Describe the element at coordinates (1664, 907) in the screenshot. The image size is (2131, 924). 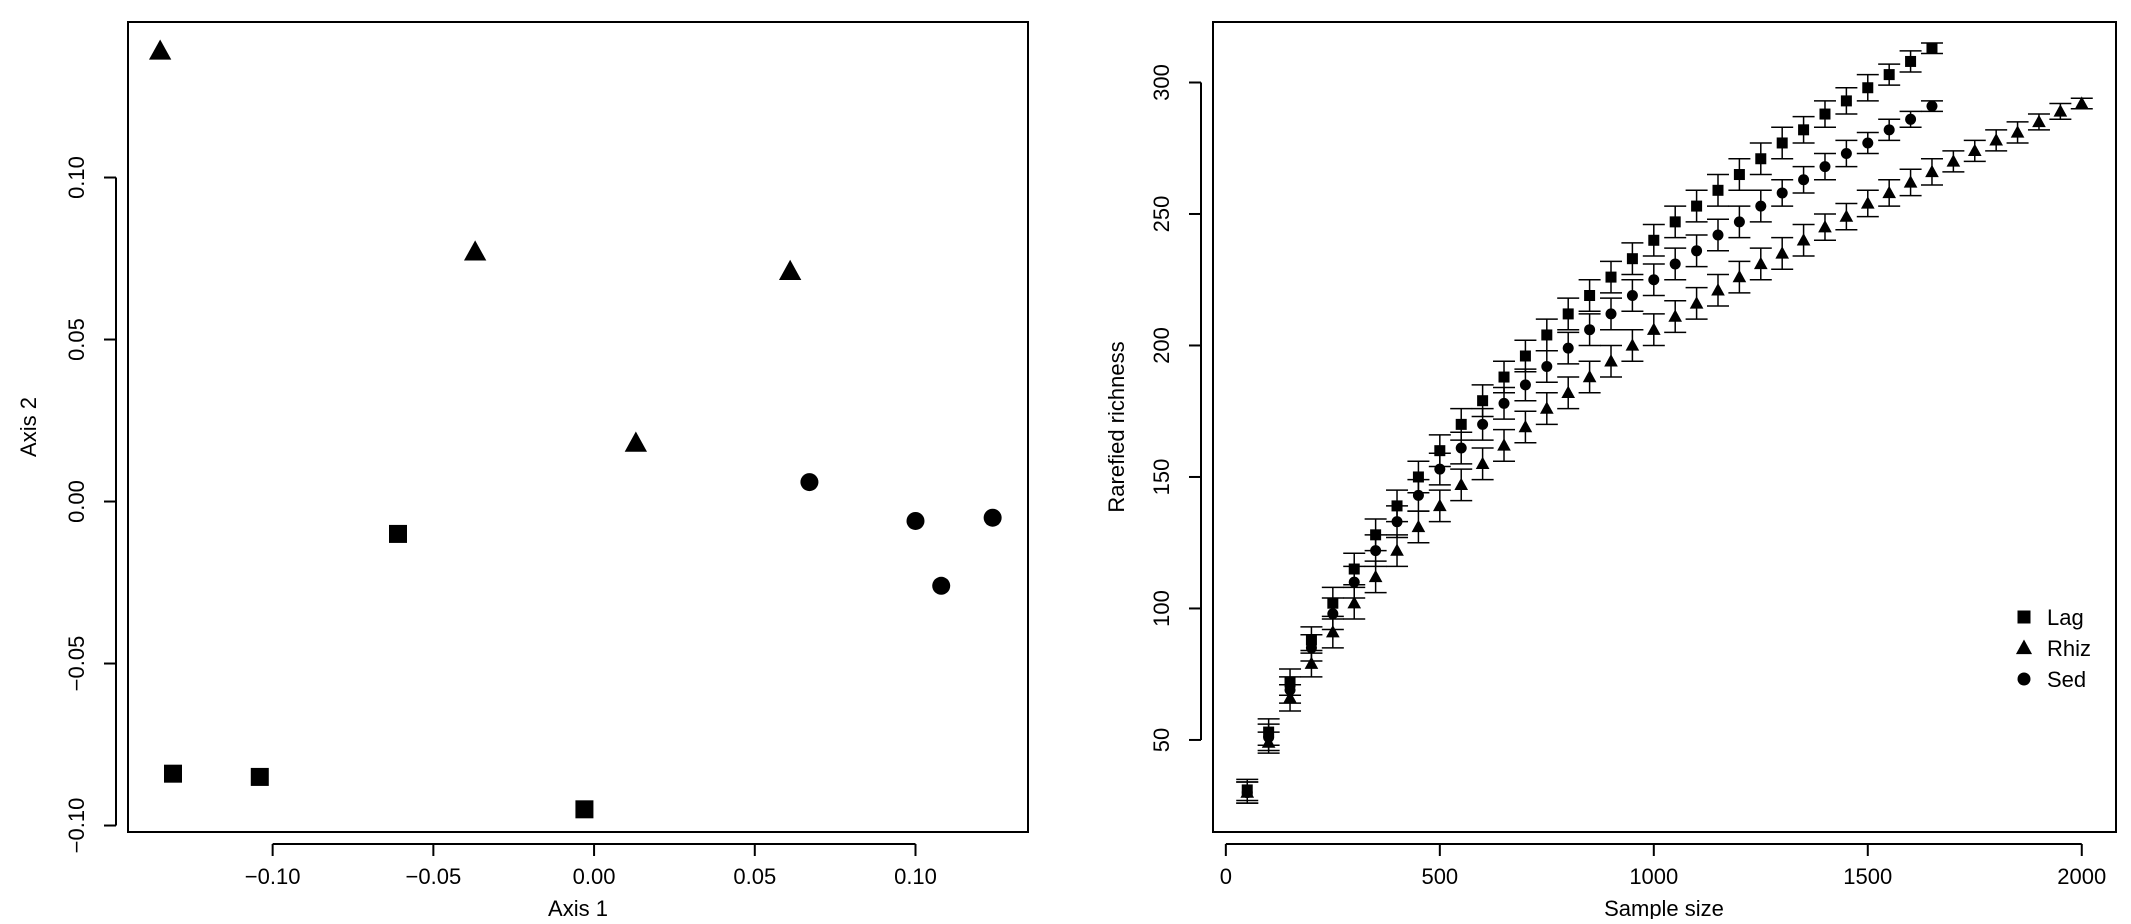
I see `rarefaction-x-axis-label: Sample size` at that location.